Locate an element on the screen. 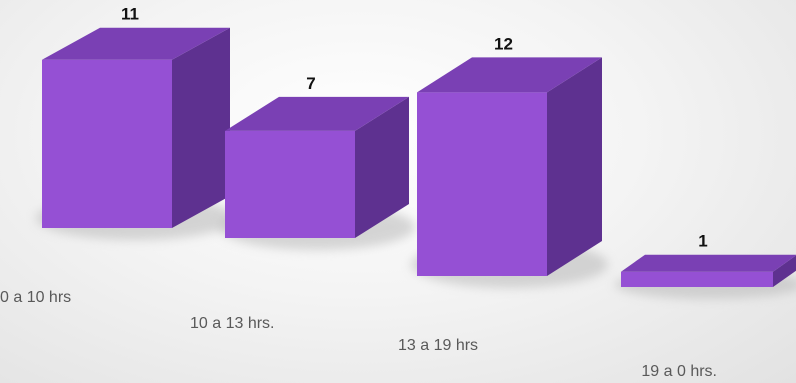 The height and width of the screenshot is (383, 796). category-label: 10 a 13 hrs. is located at coordinates (232, 323).